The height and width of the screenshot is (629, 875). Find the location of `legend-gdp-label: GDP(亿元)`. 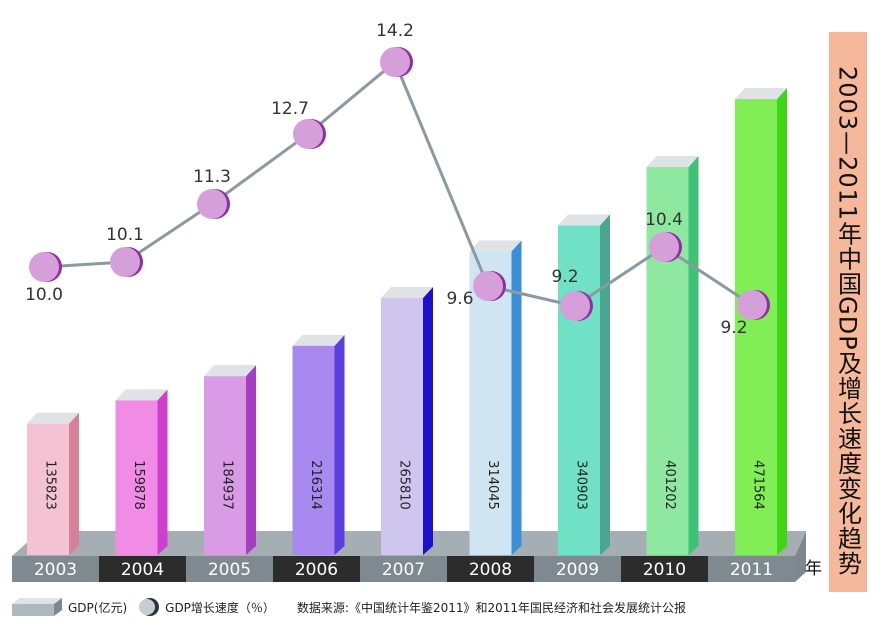

legend-gdp-label: GDP(亿元) is located at coordinates (98, 607).